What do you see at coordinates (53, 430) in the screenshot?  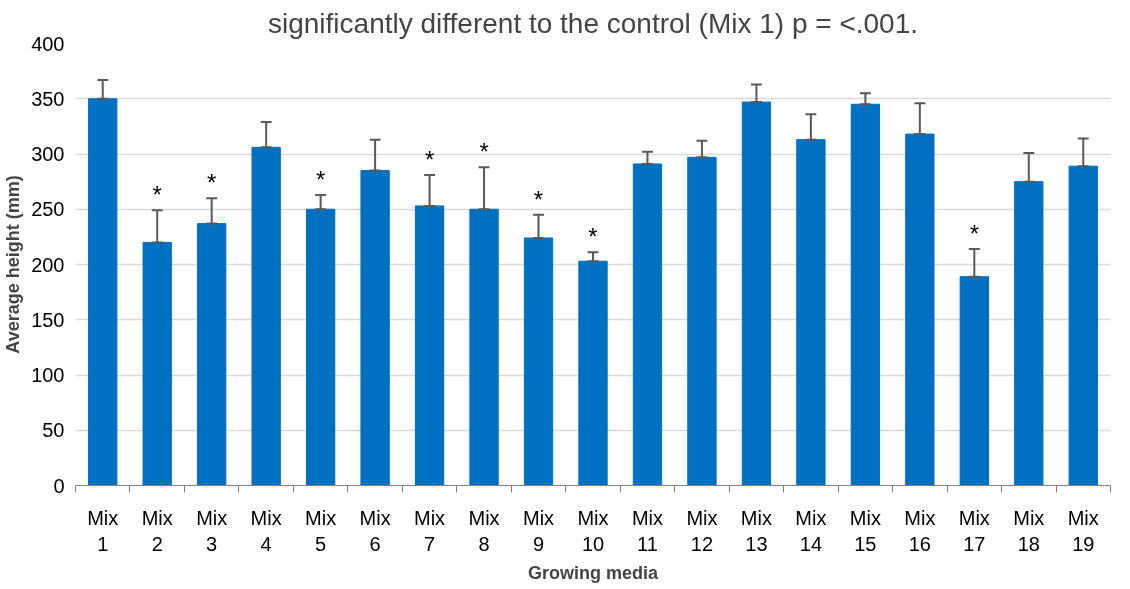 I see `y-tick-label: 50` at bounding box center [53, 430].